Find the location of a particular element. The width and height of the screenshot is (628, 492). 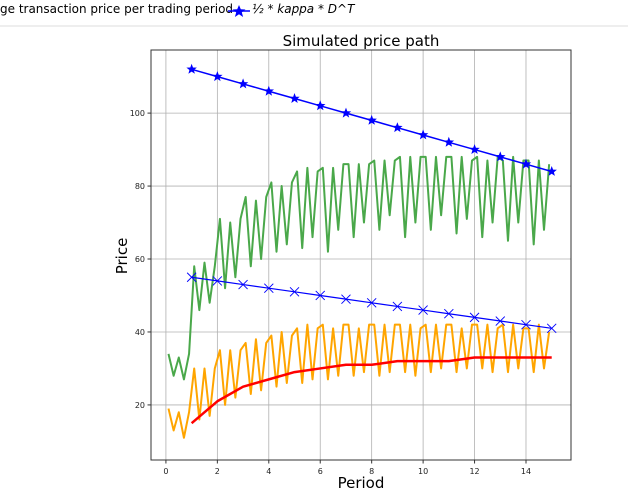

x-tick-label: 0 is located at coordinates (165, 471).